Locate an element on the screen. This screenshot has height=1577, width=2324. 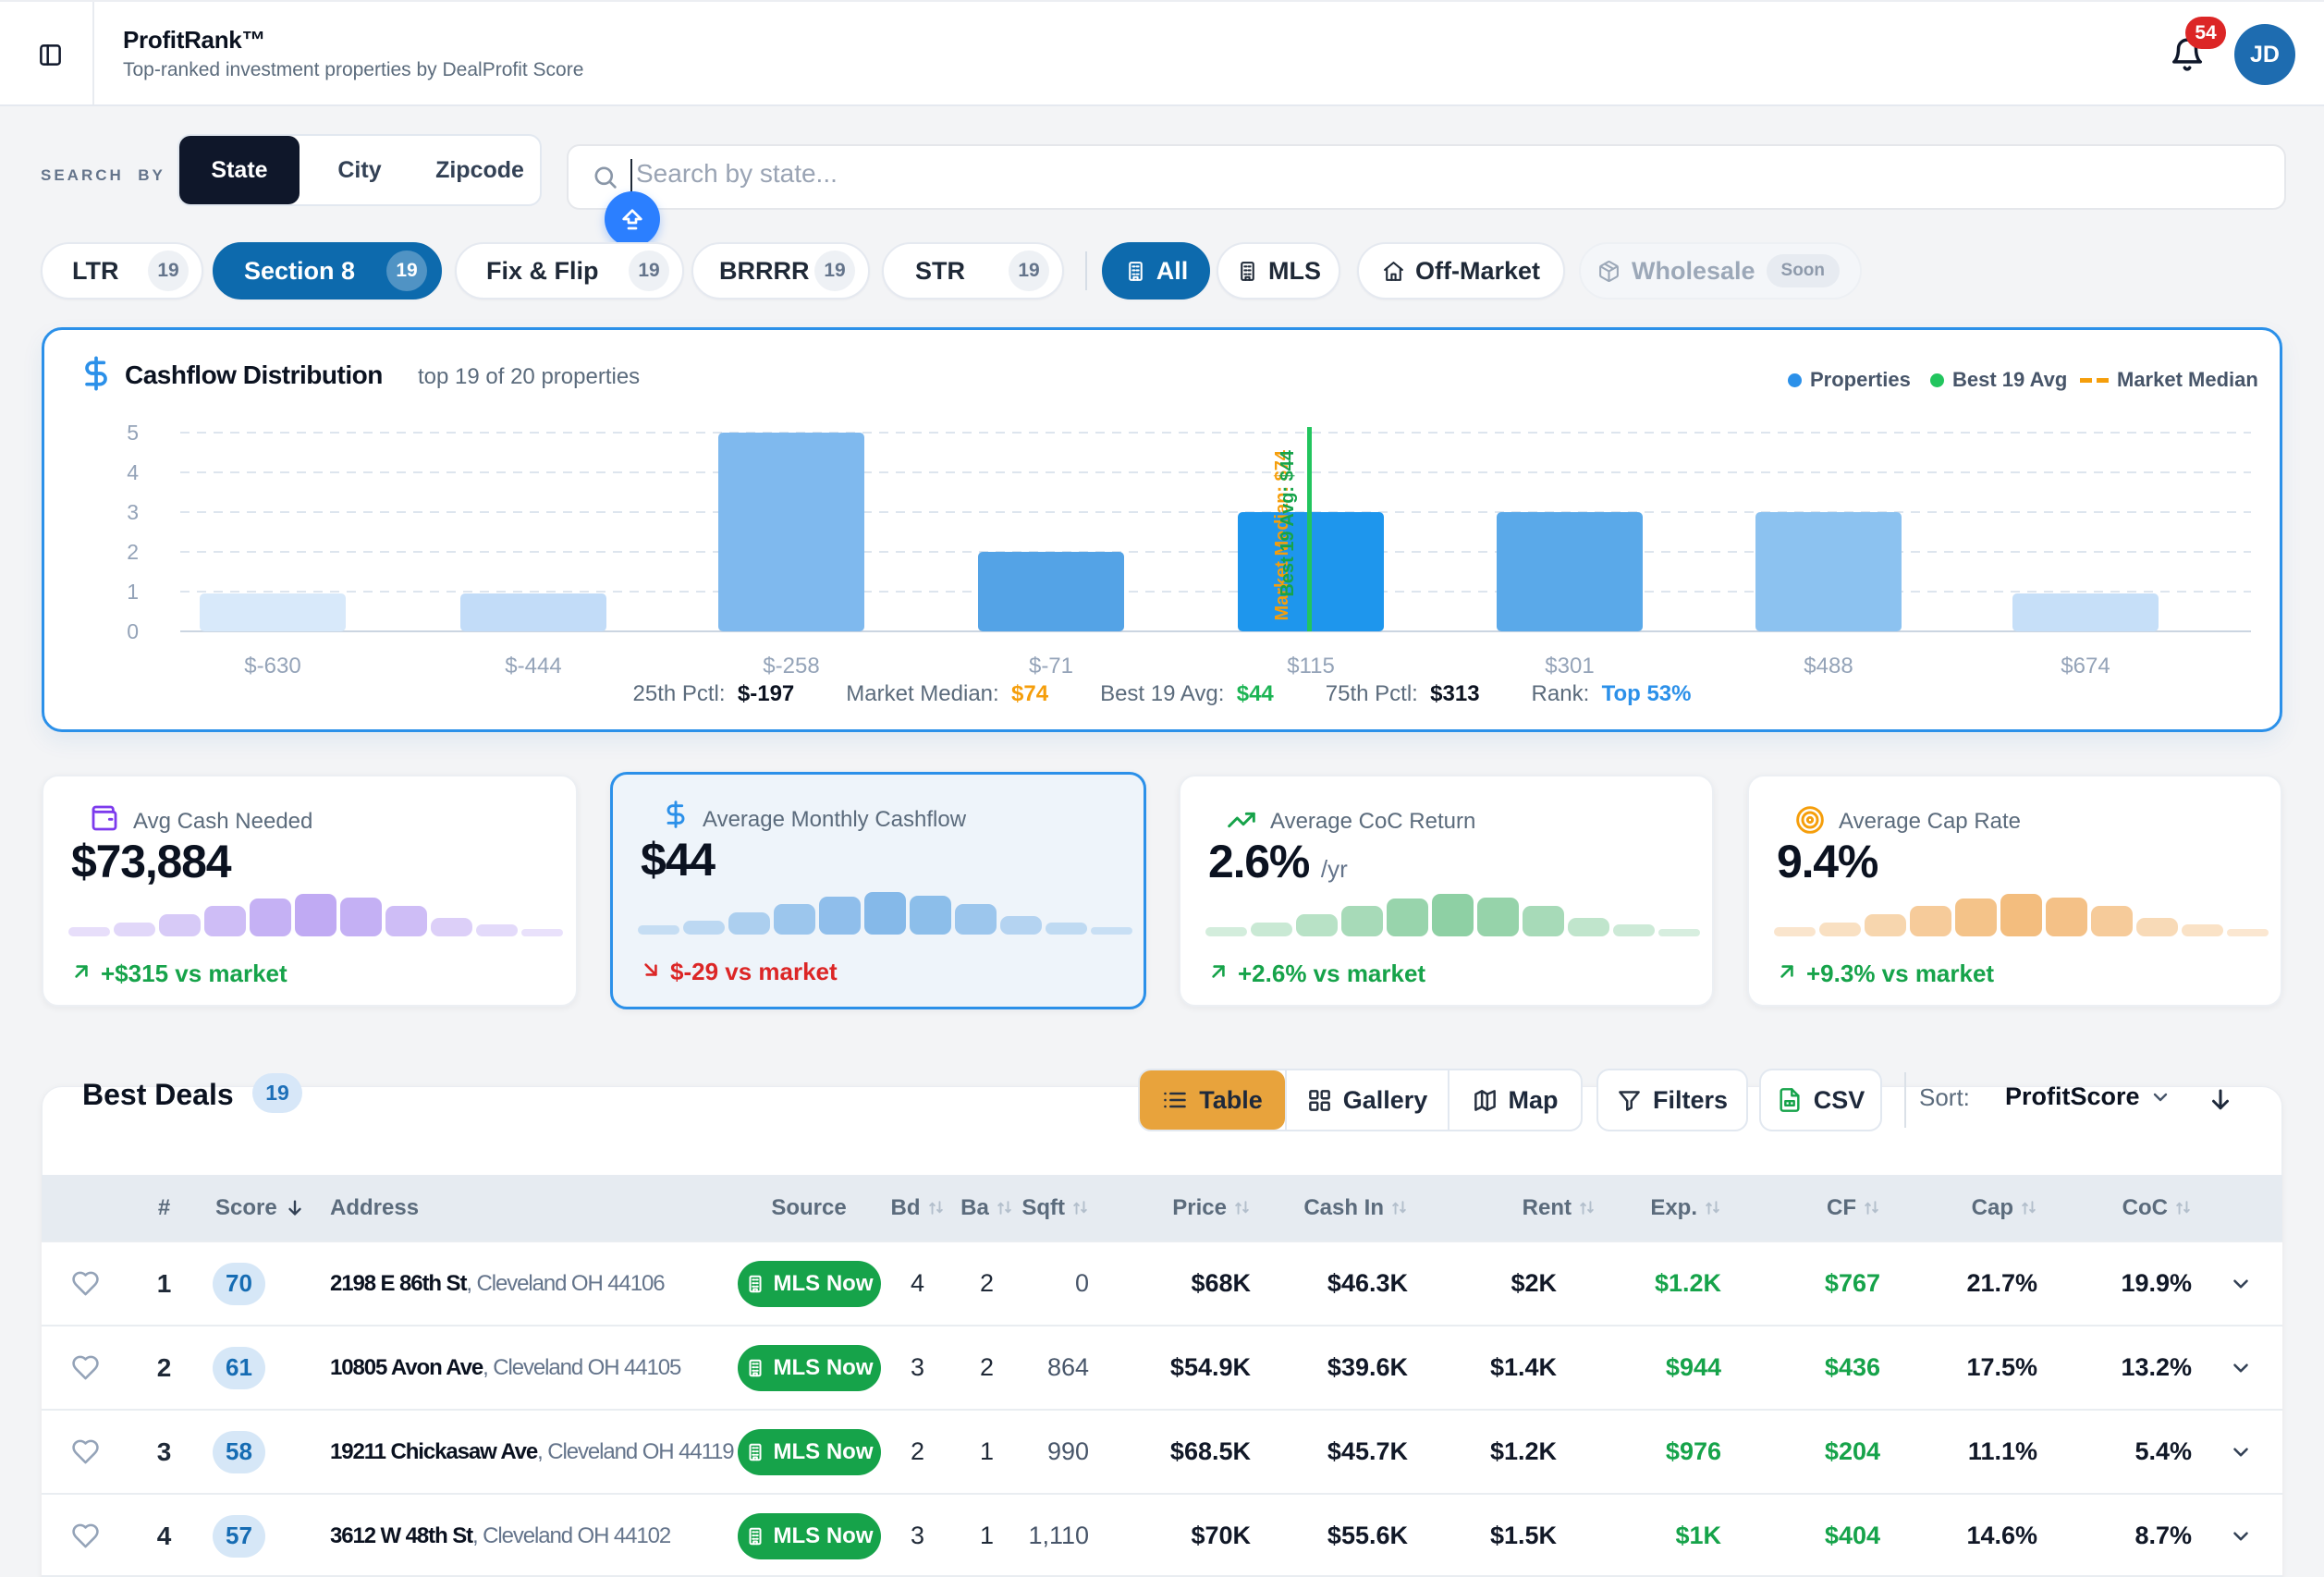
svg-text: $301 is located at coordinates (1569, 666).